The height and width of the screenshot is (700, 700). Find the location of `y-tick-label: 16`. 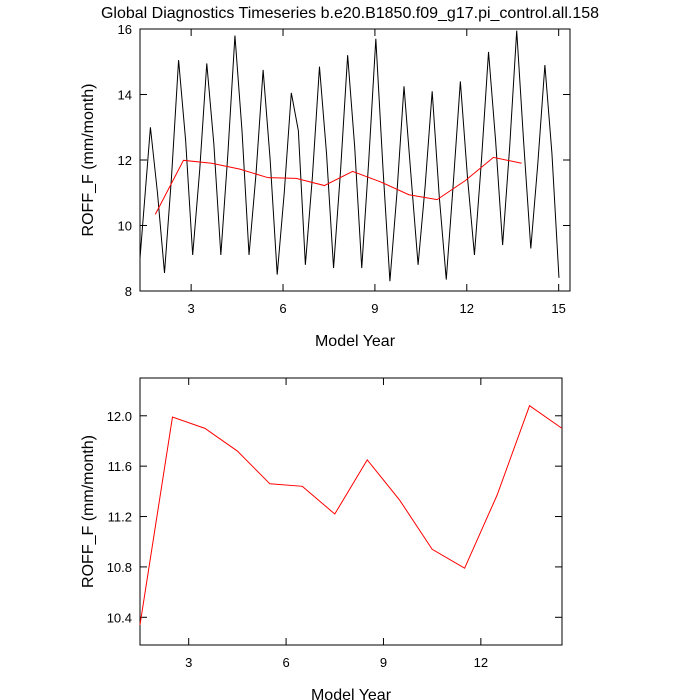

y-tick-label: 16 is located at coordinates (125, 29).